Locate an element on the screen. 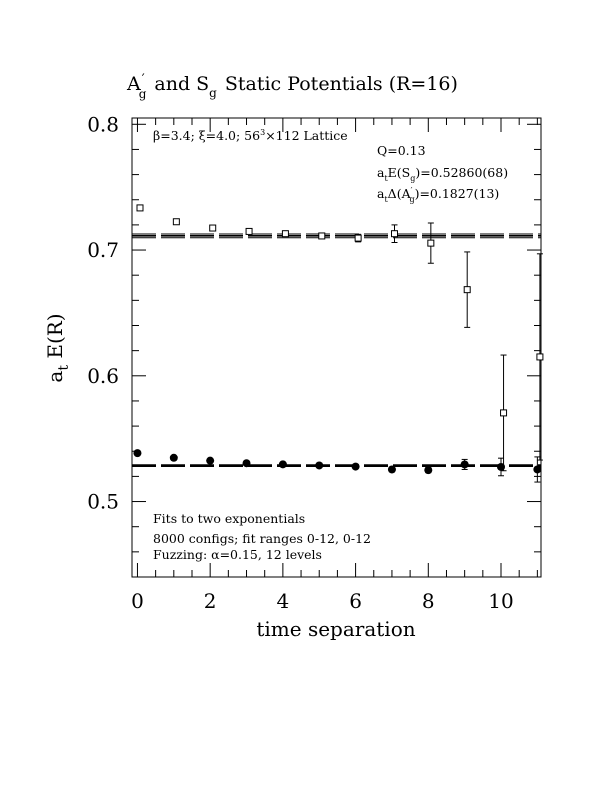  x-tick-label: 4 is located at coordinates (283, 601).